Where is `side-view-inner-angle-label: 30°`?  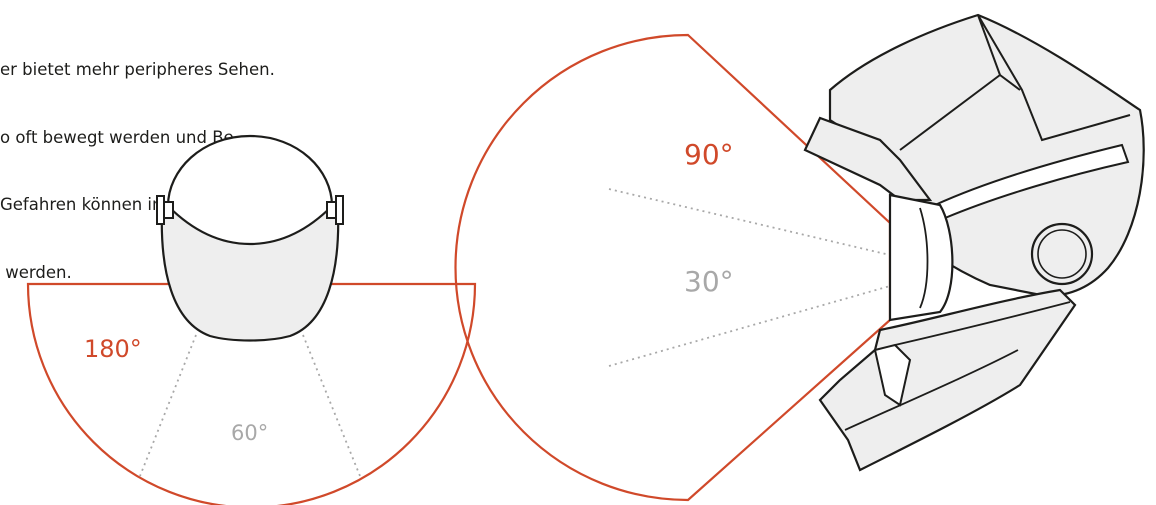 side-view-inner-angle-label: 30° is located at coordinates (709, 281).